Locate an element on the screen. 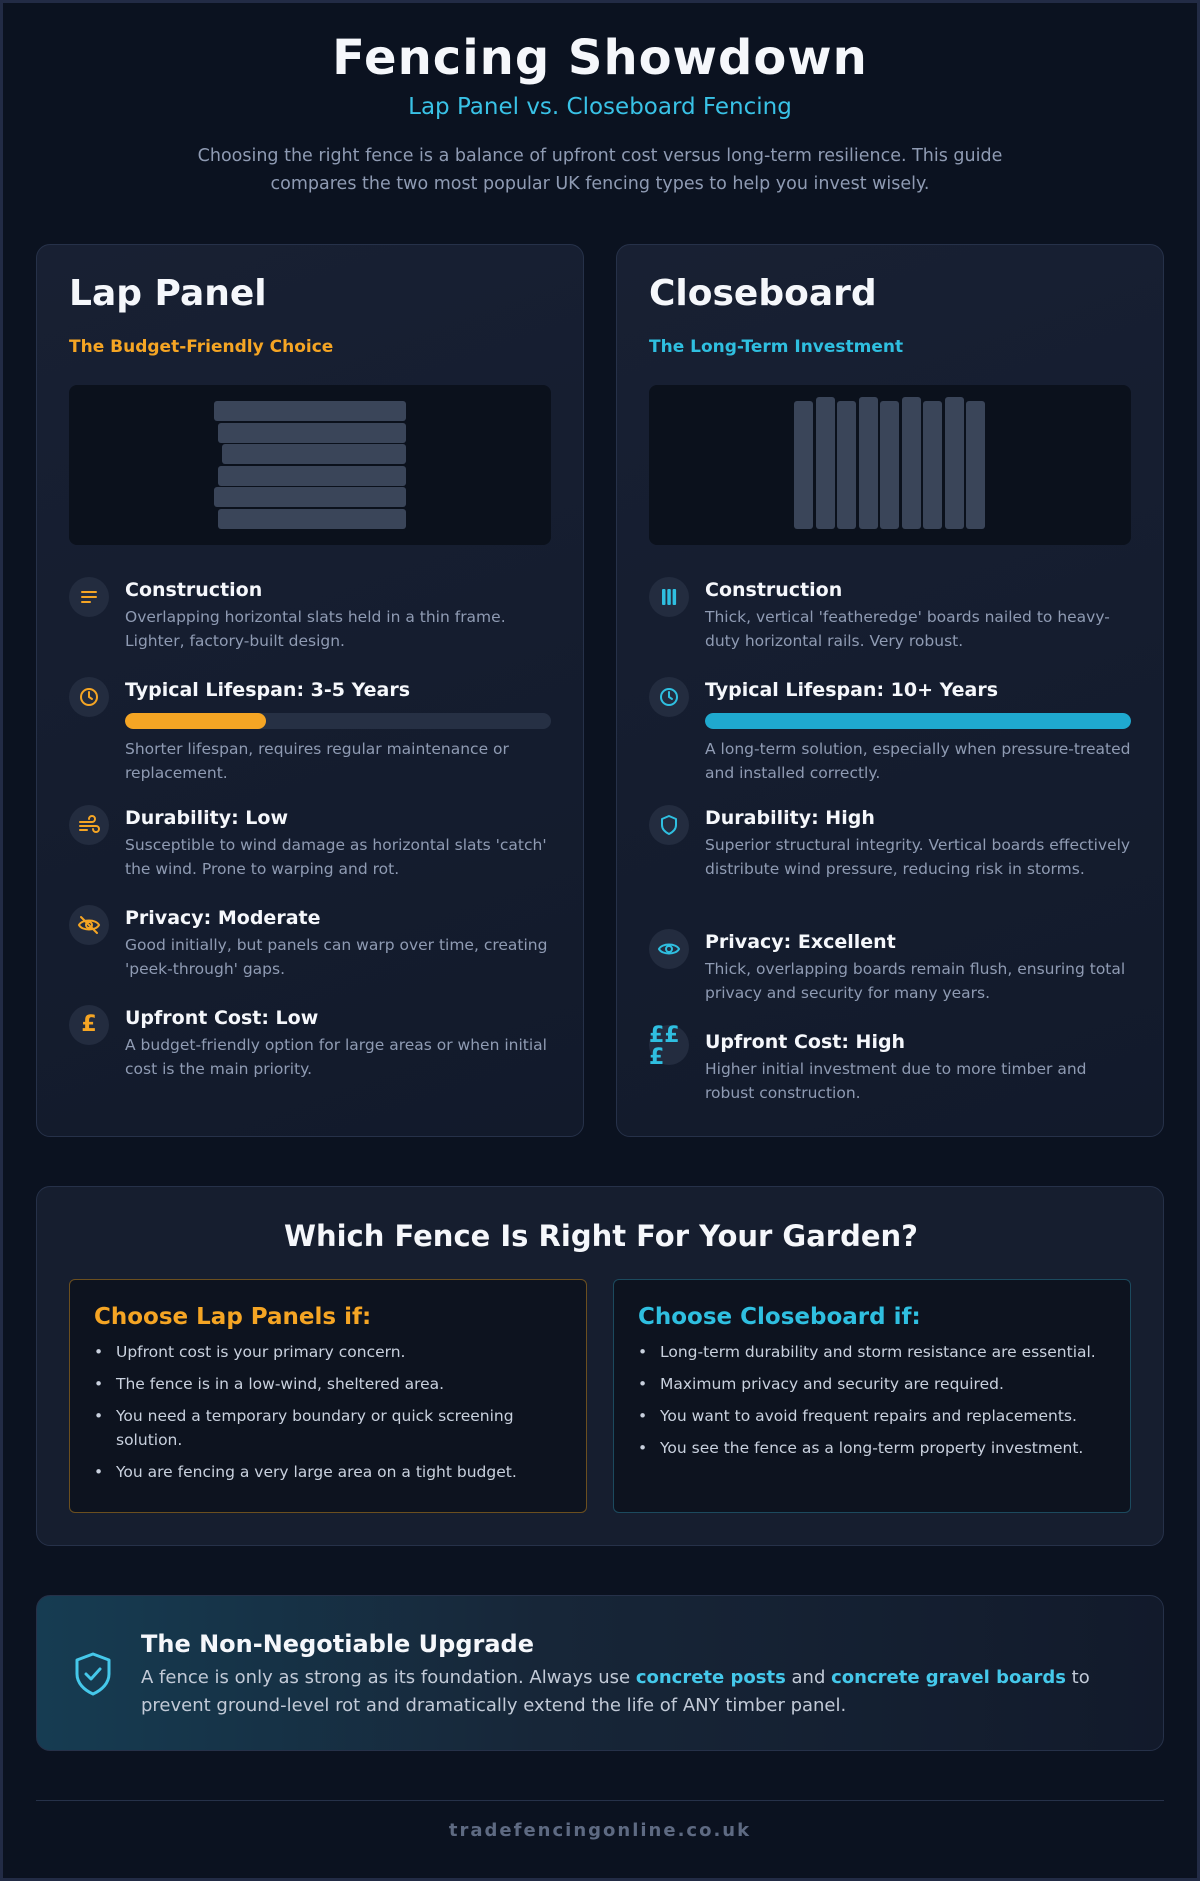  highlight-gravel-boards: concrete gravel boards is located at coordinates (948, 1677).